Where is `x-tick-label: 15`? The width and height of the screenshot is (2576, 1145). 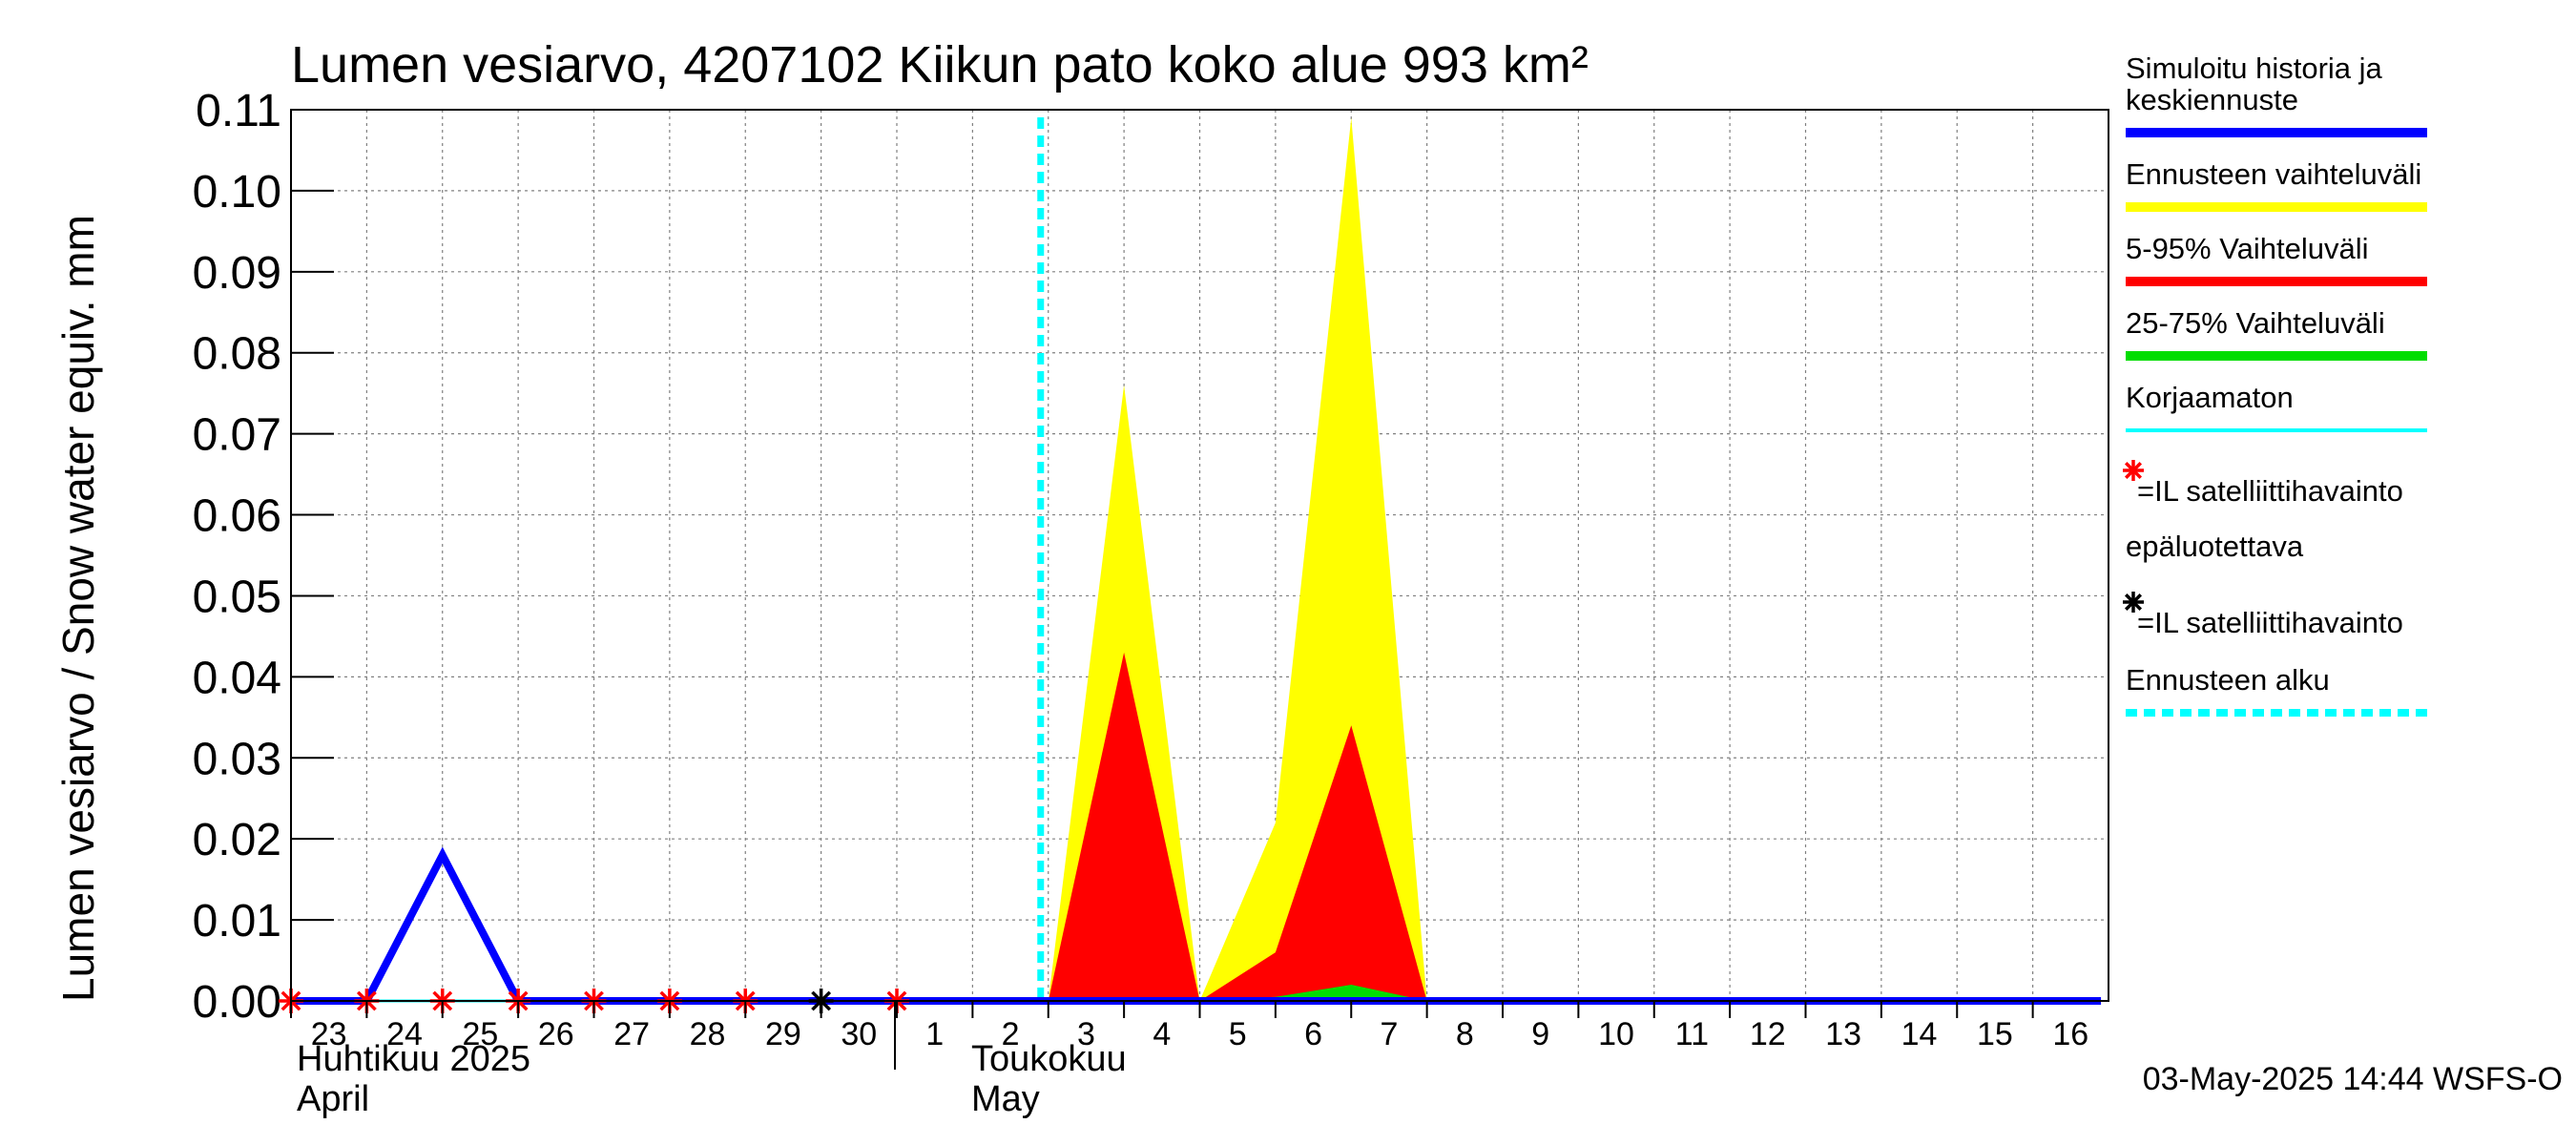 x-tick-label: 15 is located at coordinates (1995, 1034).